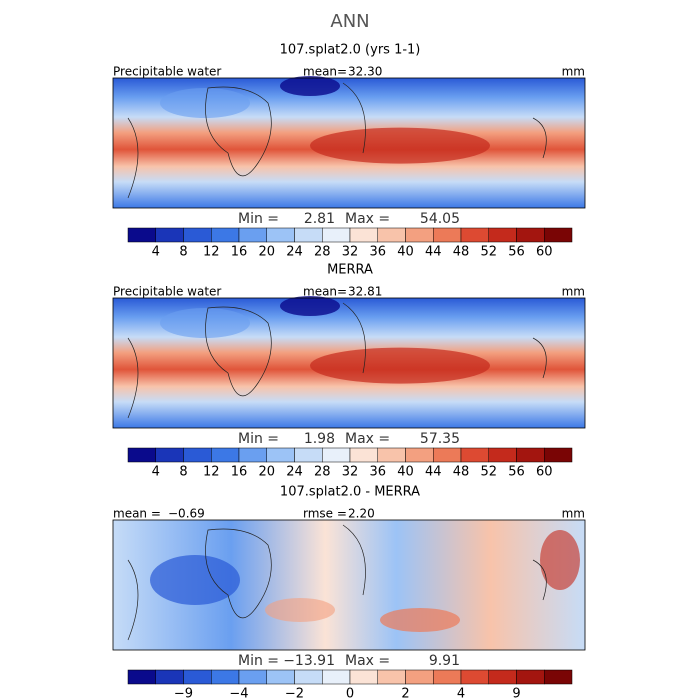 Image resolution: width=700 pixels, height=700 pixels. I want to click on colorbar-tick-label: −4, so click(238, 693).